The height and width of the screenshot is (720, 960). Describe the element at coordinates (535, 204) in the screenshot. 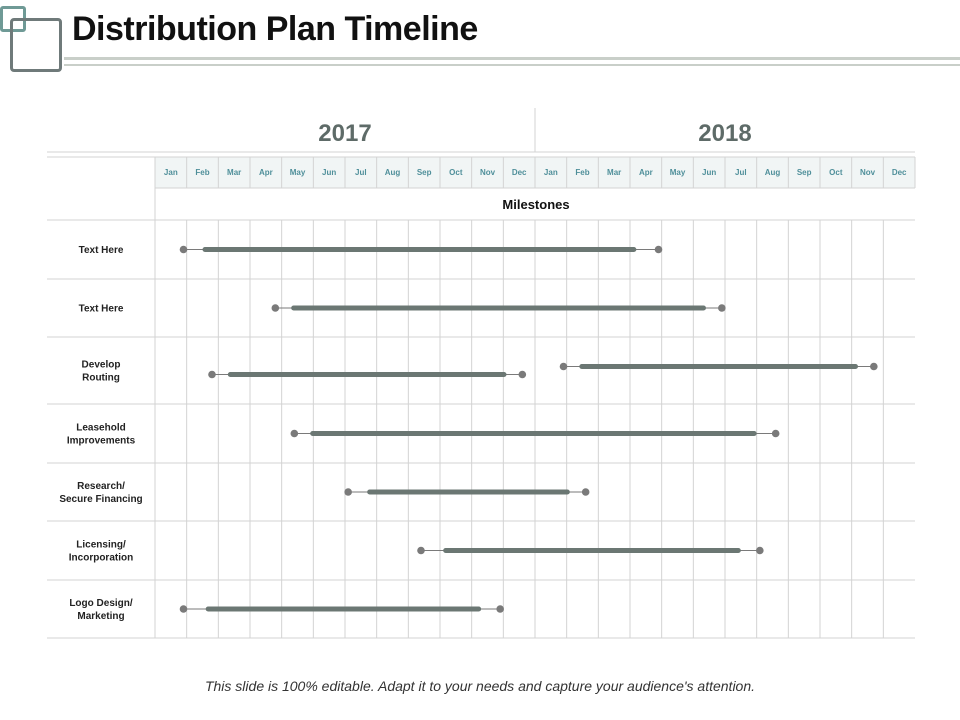

I see `milestones-title: Milestones` at that location.